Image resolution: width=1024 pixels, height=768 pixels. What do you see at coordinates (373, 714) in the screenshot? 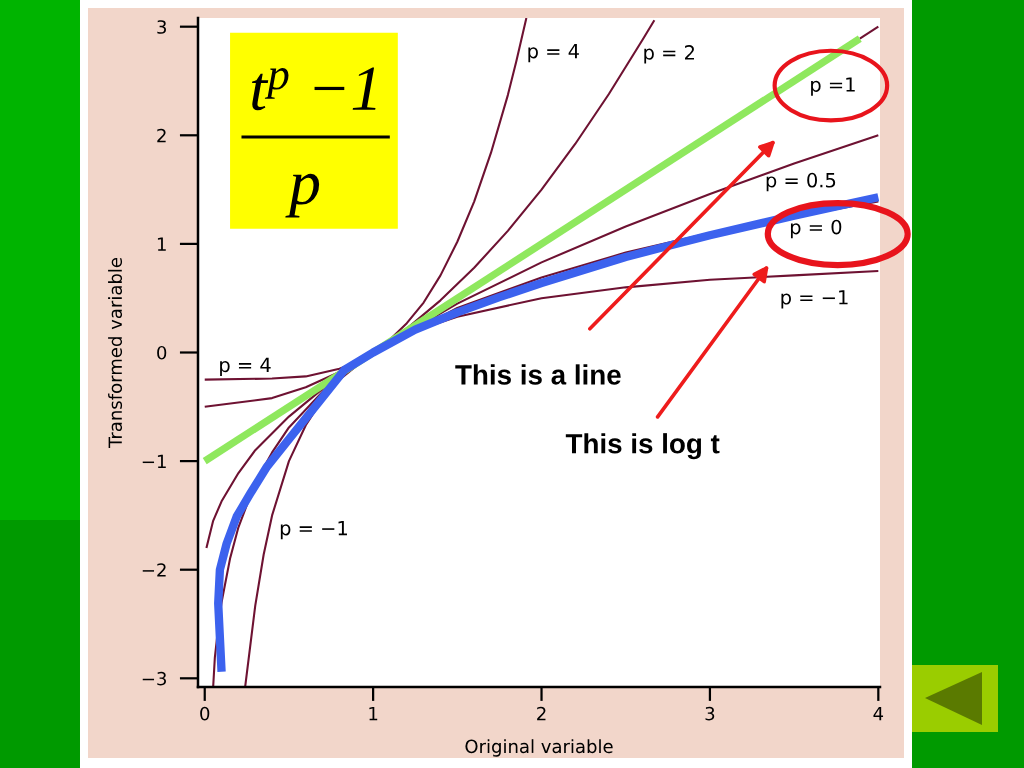
I see `x-tick-label: 1` at bounding box center [373, 714].